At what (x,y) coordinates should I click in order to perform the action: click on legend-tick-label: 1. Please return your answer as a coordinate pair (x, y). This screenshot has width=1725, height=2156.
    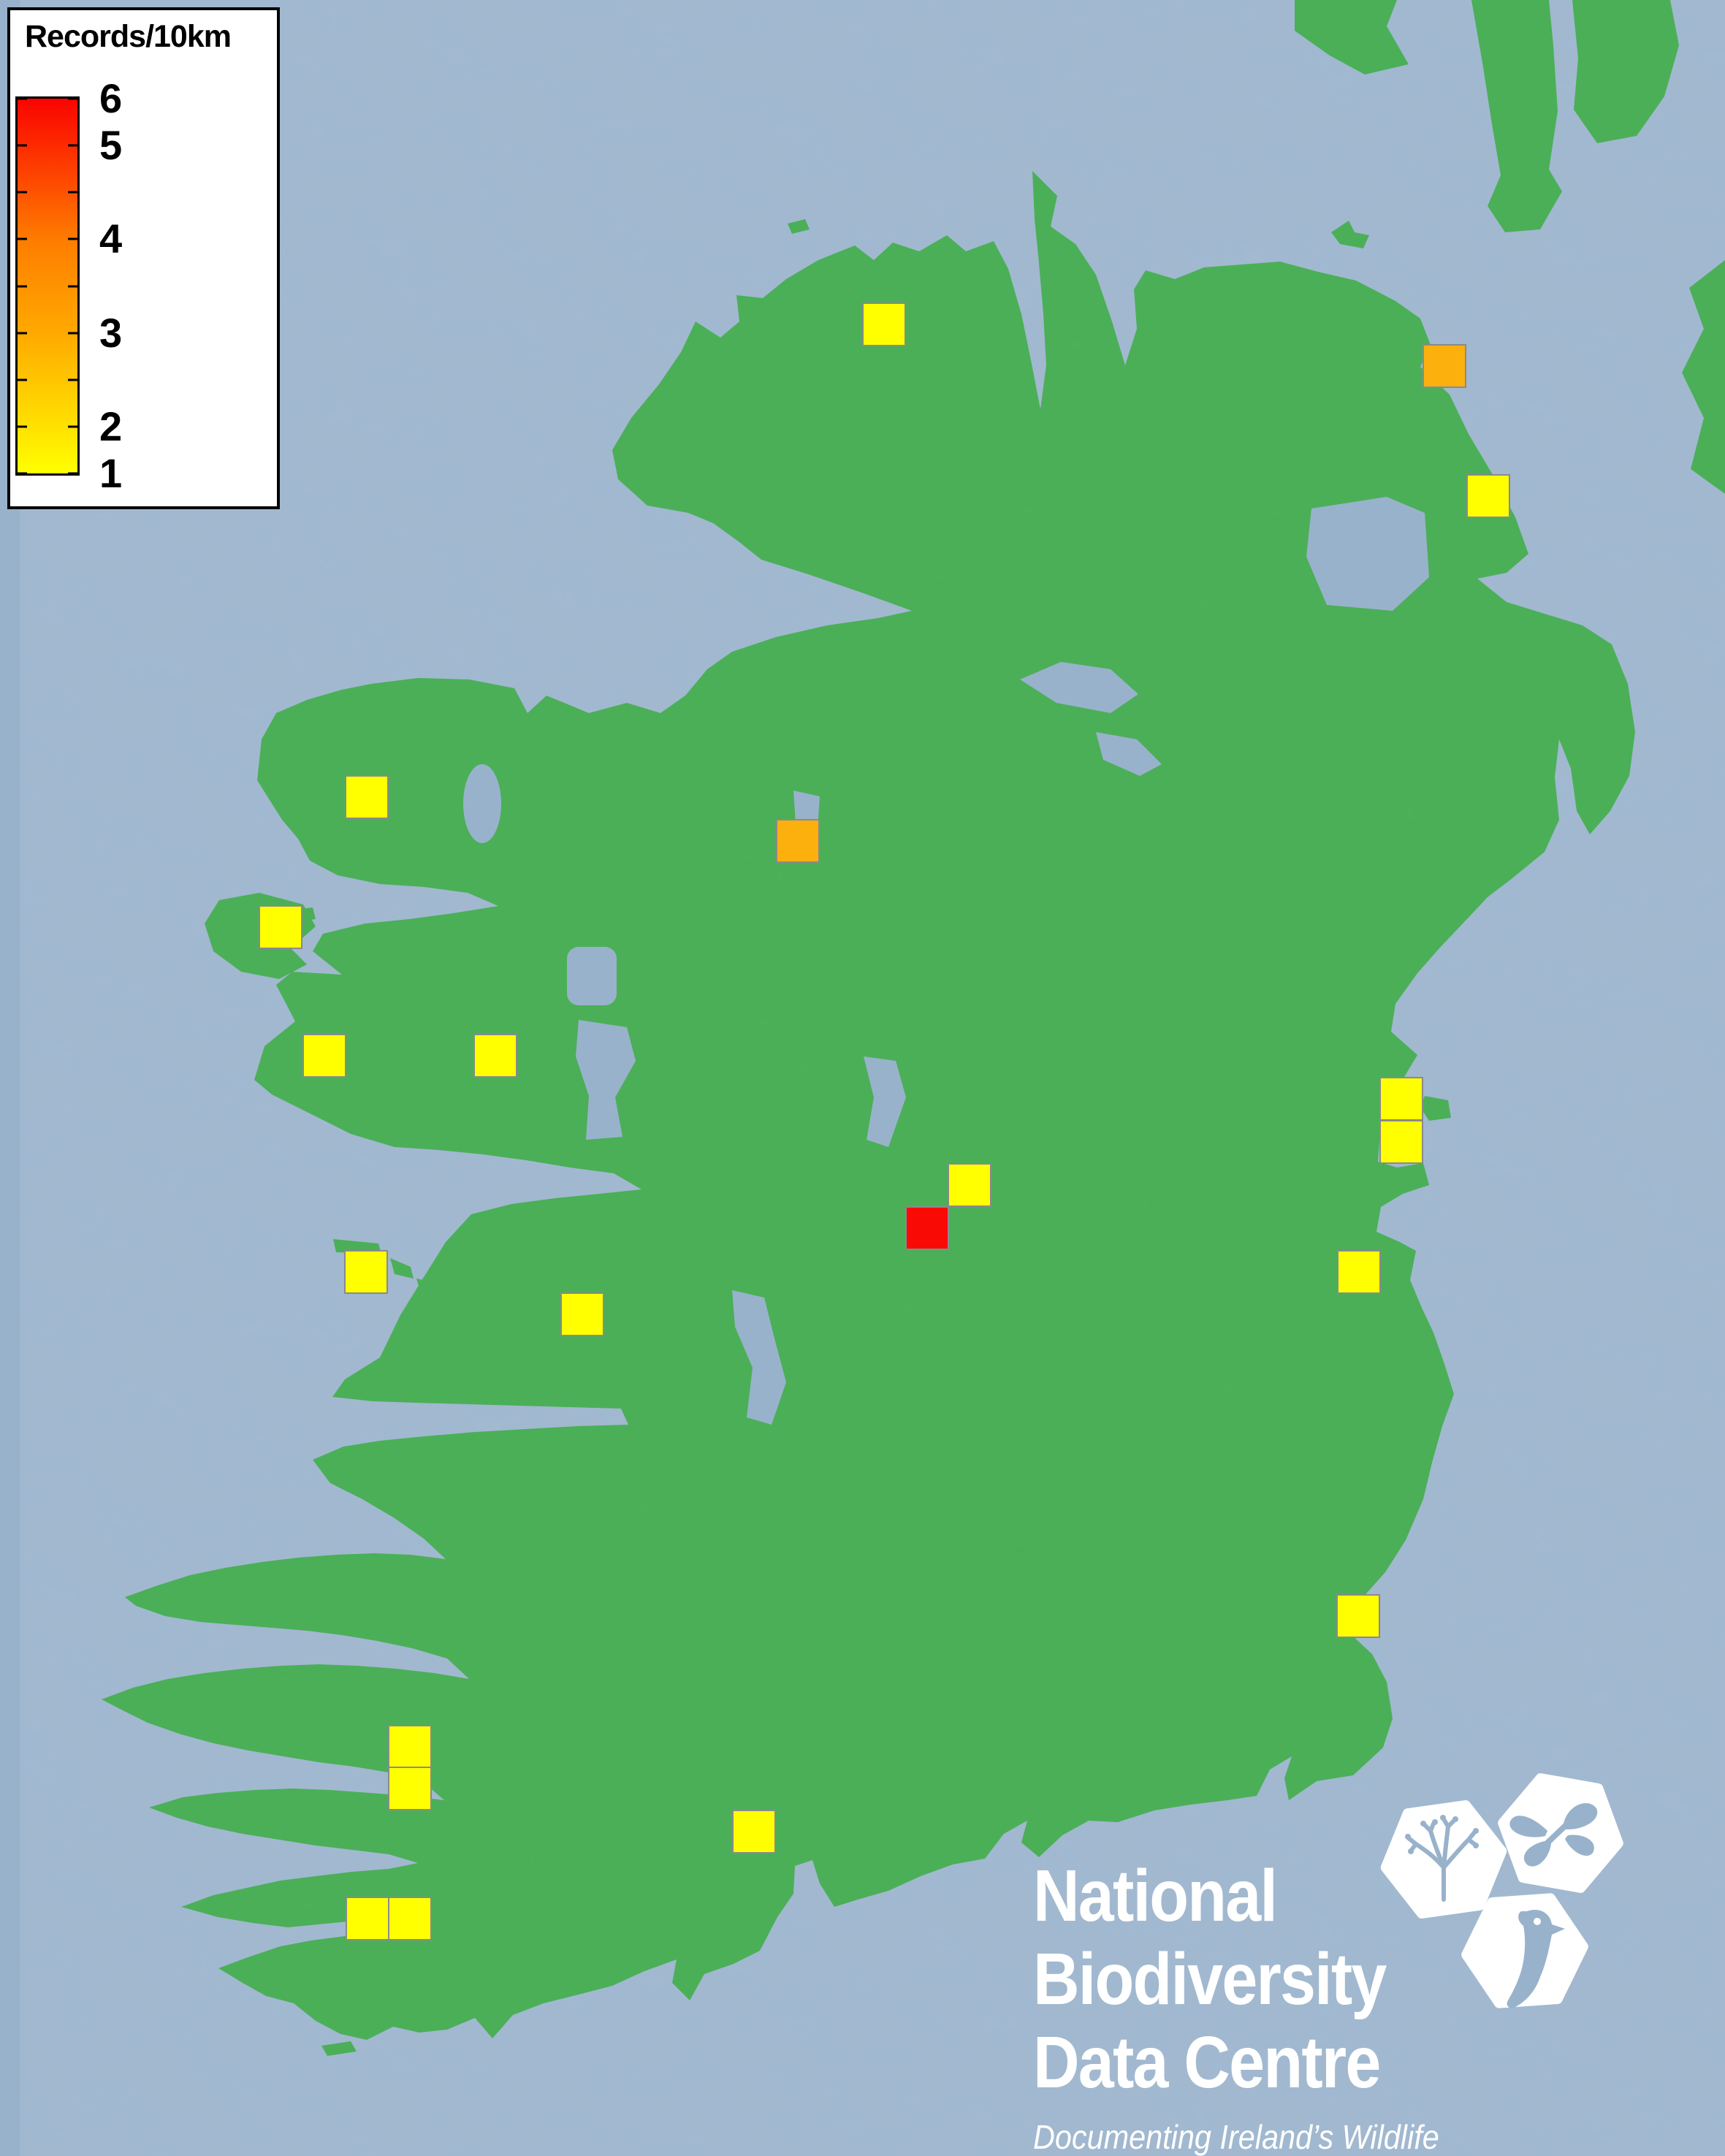
    Looking at the image, I should click on (111, 473).